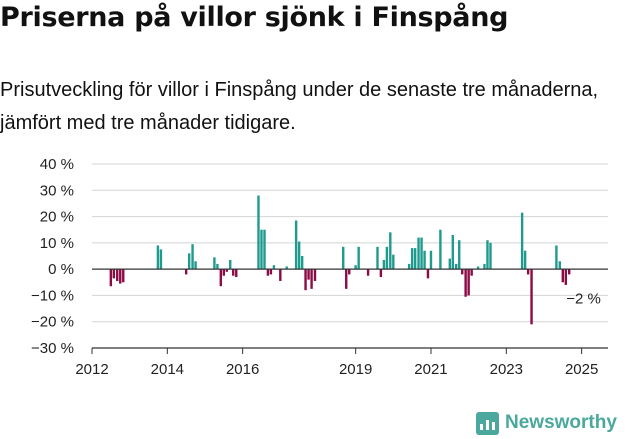  What do you see at coordinates (583, 298) in the screenshot?
I see `last-value-annotation: −2 %` at bounding box center [583, 298].